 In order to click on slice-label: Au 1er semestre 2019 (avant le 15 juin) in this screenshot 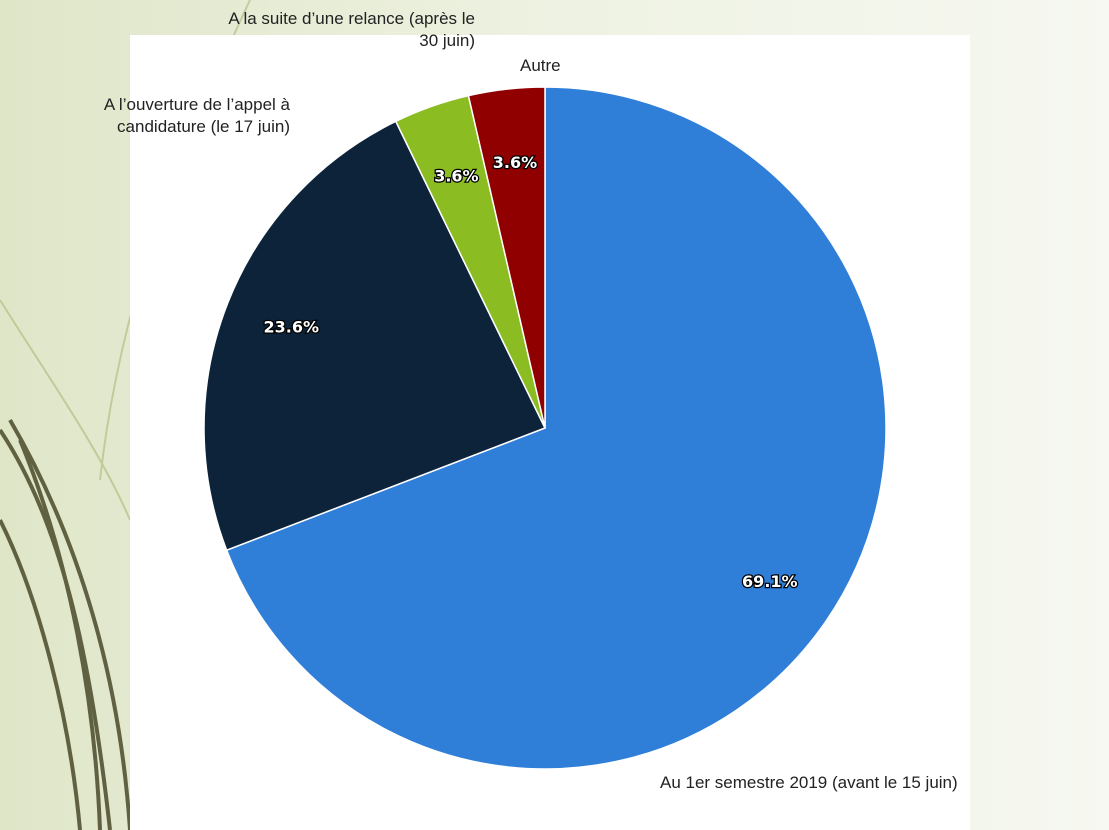, I will do `click(809, 782)`.